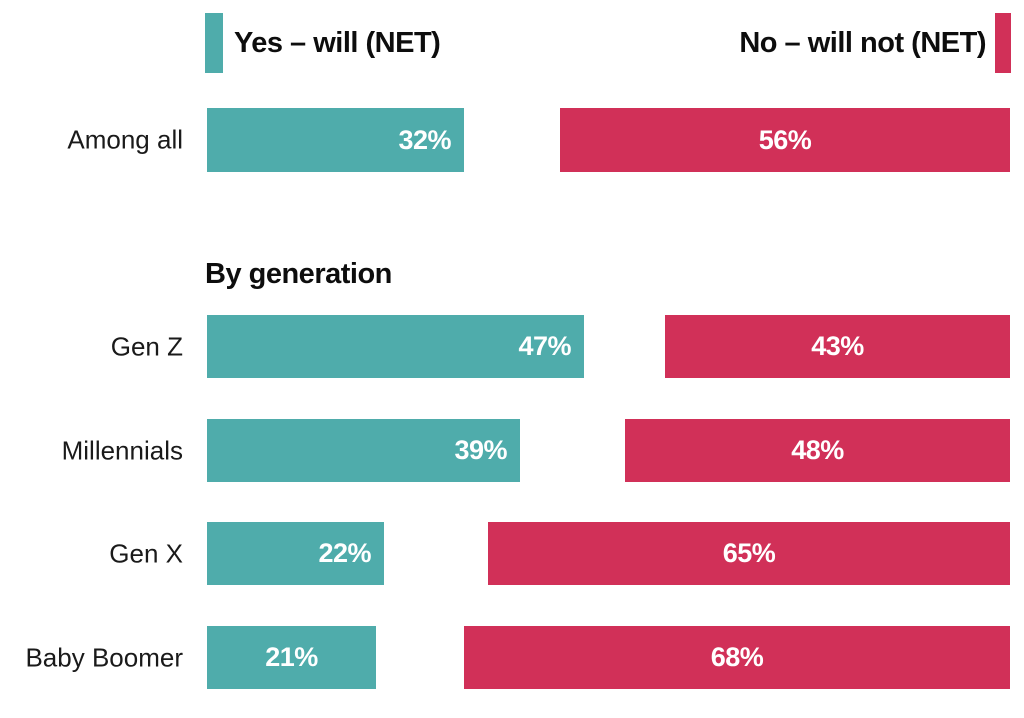 Image resolution: width=1024 pixels, height=718 pixels. I want to click on no-bar: 48%, so click(817, 450).